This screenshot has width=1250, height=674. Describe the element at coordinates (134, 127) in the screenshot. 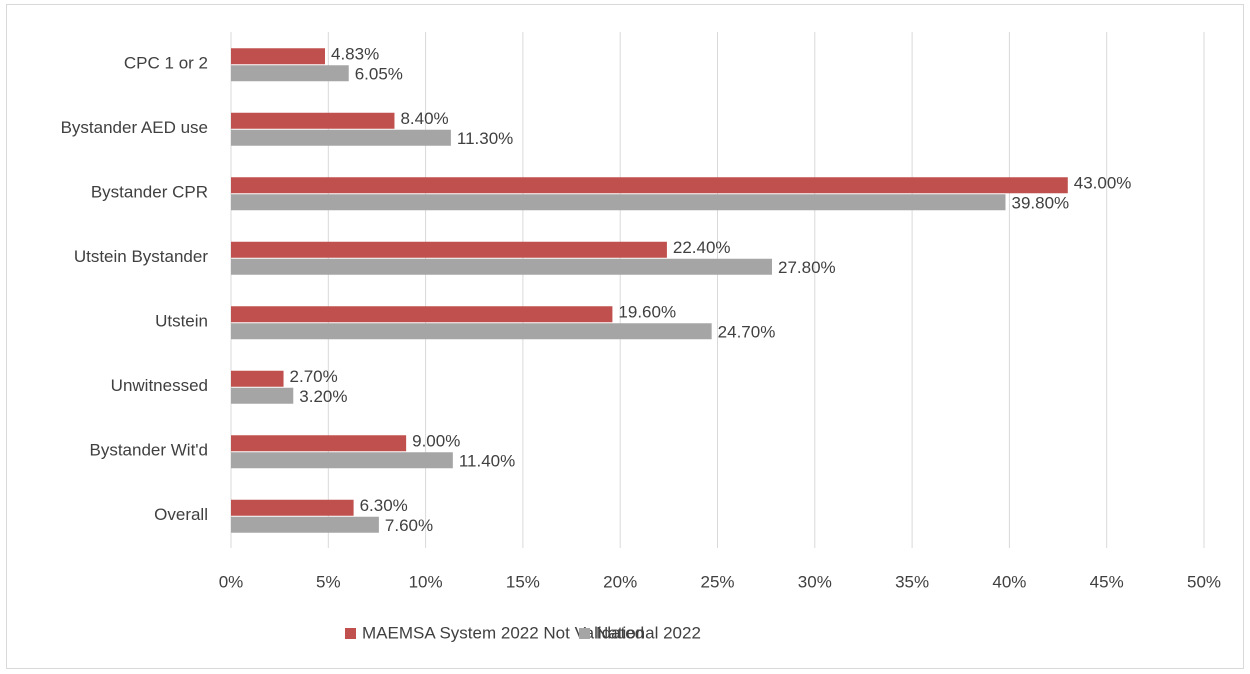

I see `y-tick-label: Bystander AED use` at that location.